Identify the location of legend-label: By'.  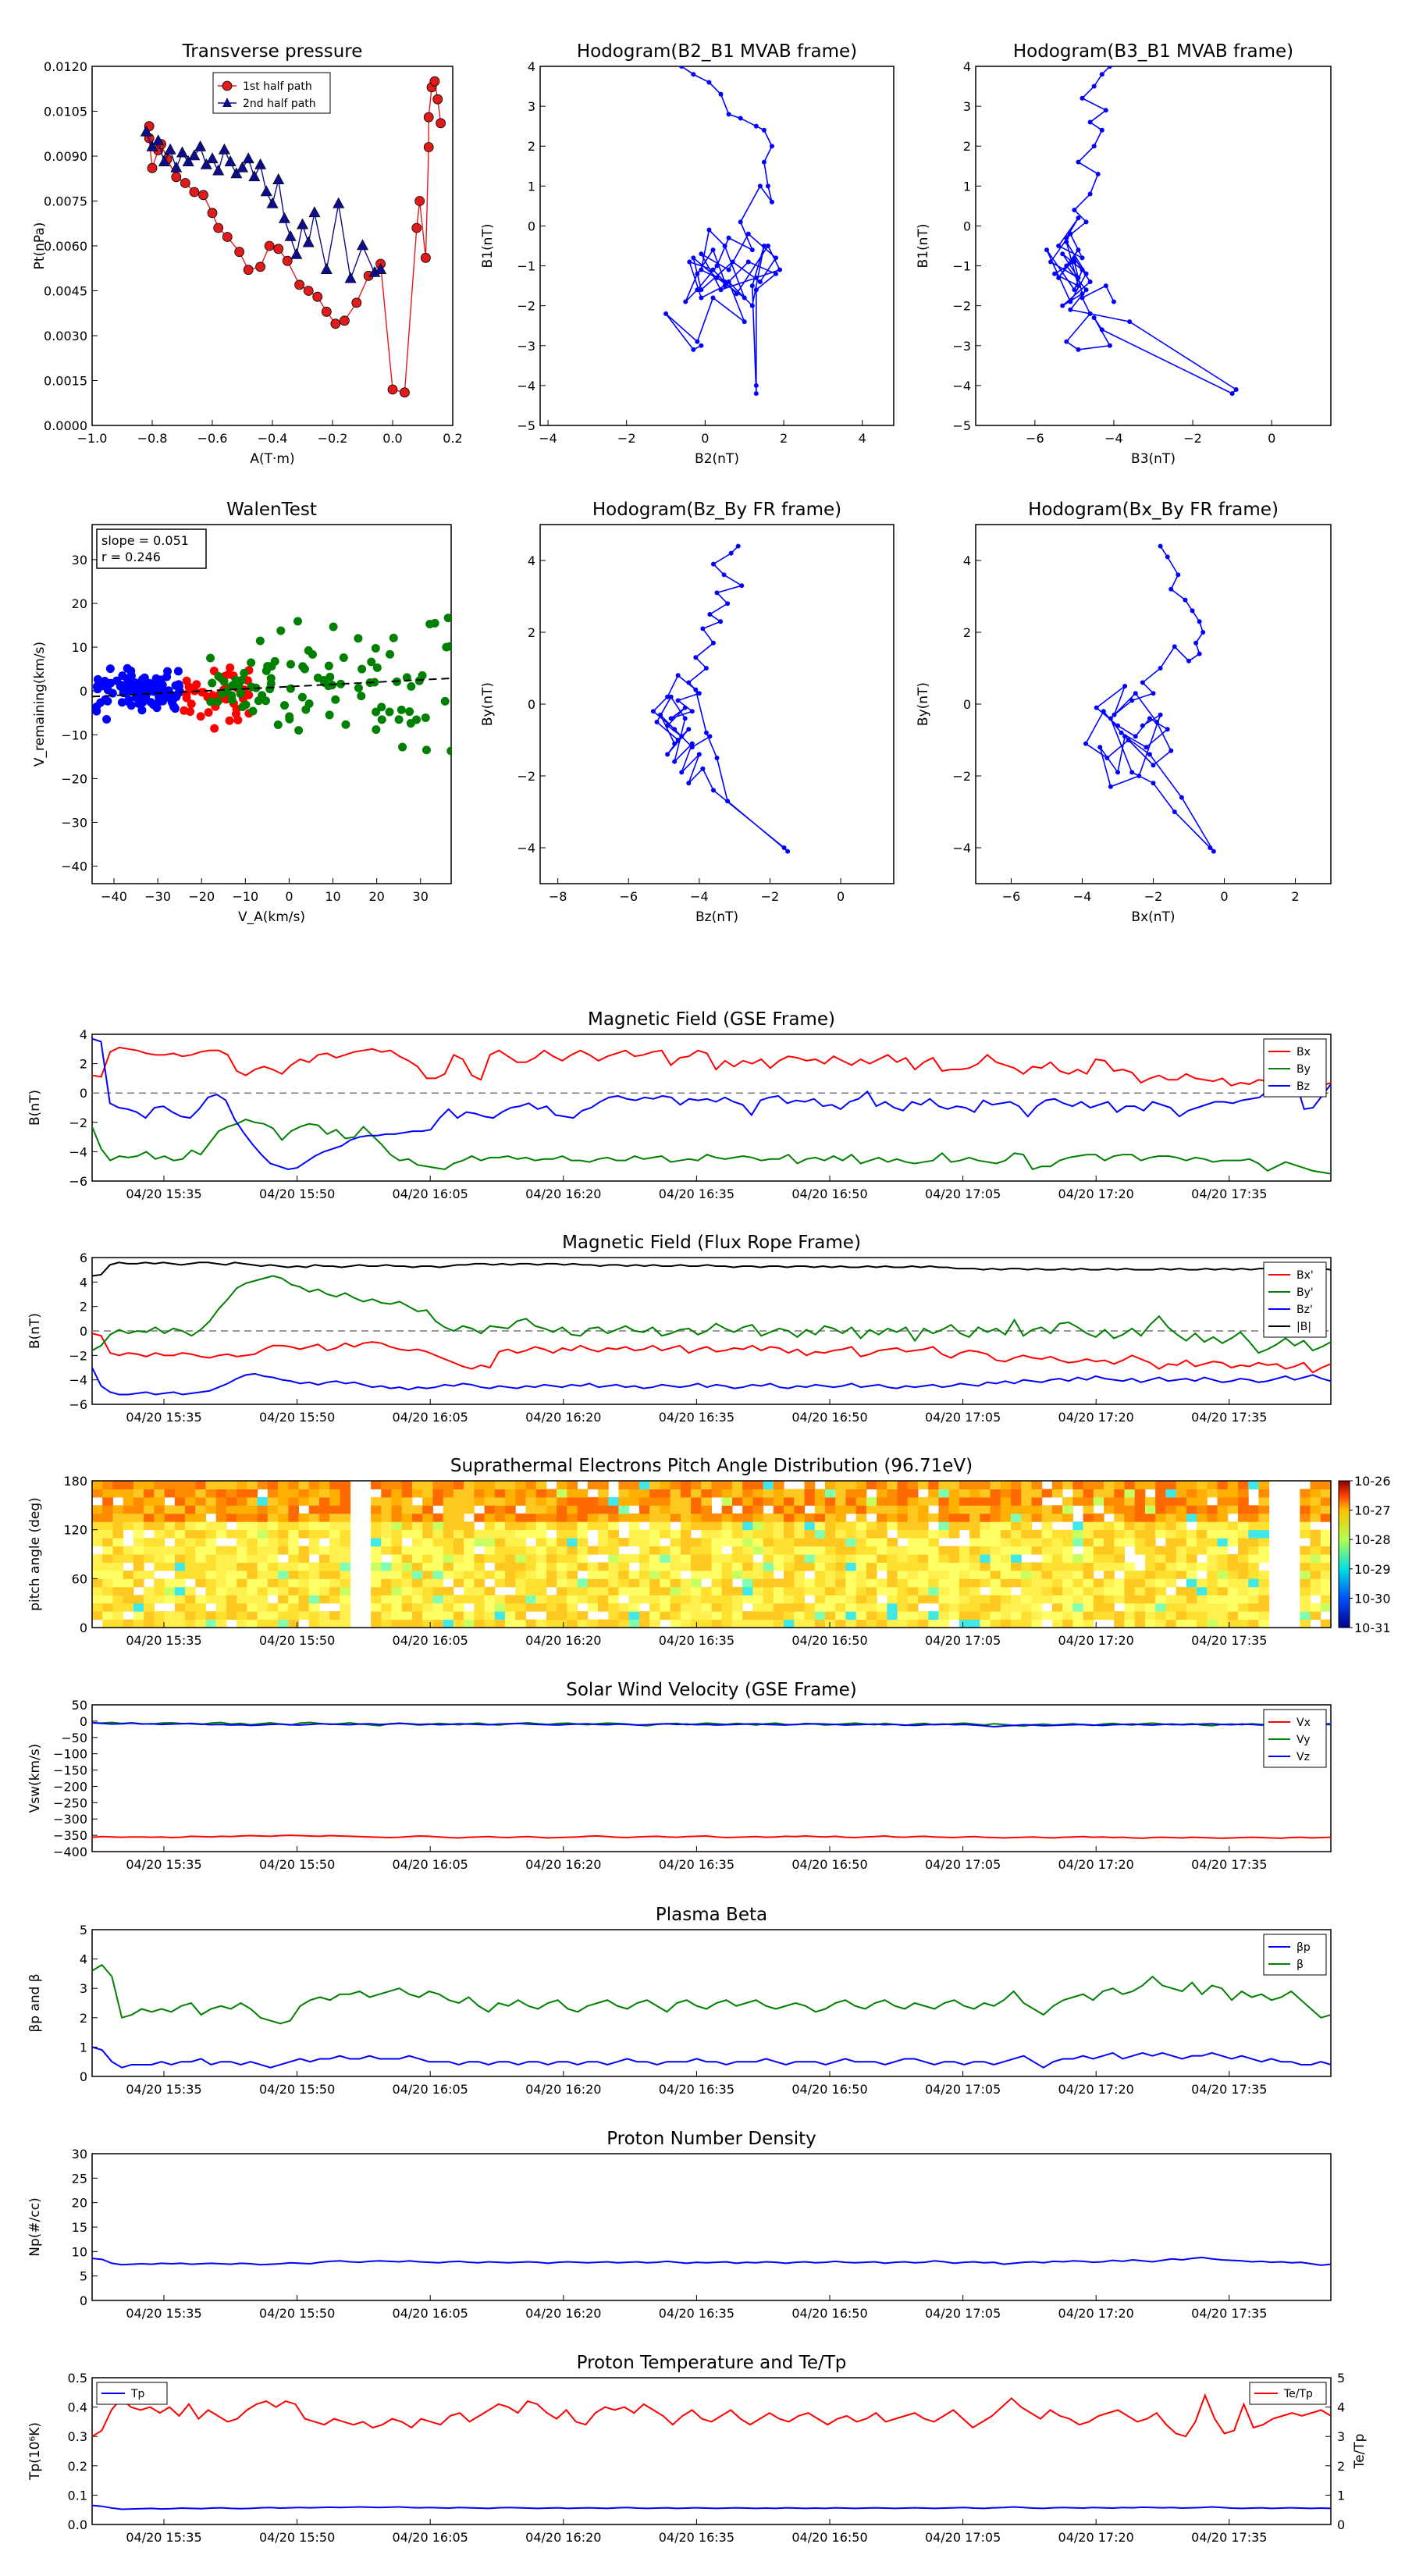
(1305, 1292).